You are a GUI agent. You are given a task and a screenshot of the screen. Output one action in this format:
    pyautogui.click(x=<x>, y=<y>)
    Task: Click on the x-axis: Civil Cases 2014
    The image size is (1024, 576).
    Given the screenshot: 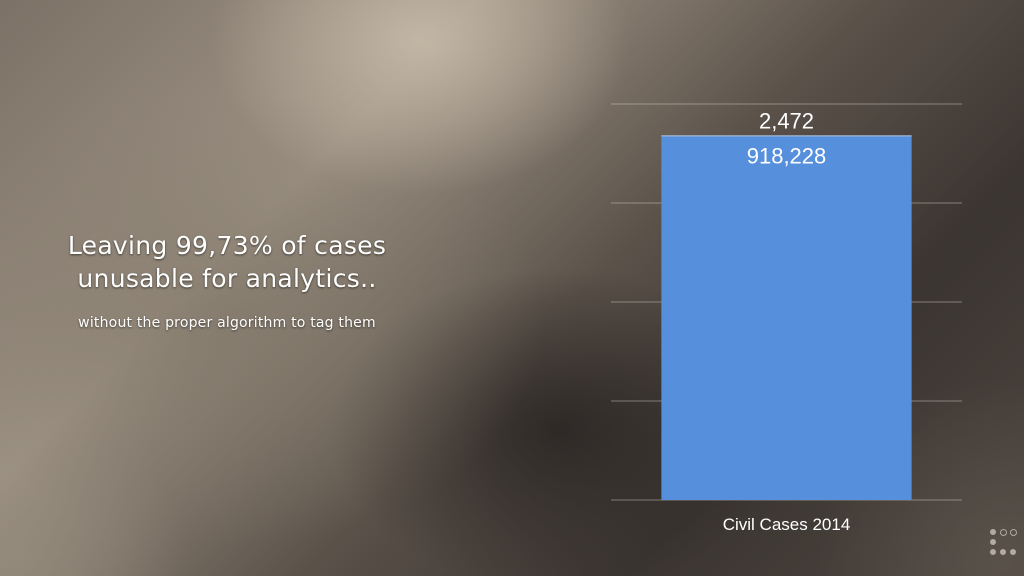 What is the action you would take?
    pyautogui.click(x=787, y=524)
    